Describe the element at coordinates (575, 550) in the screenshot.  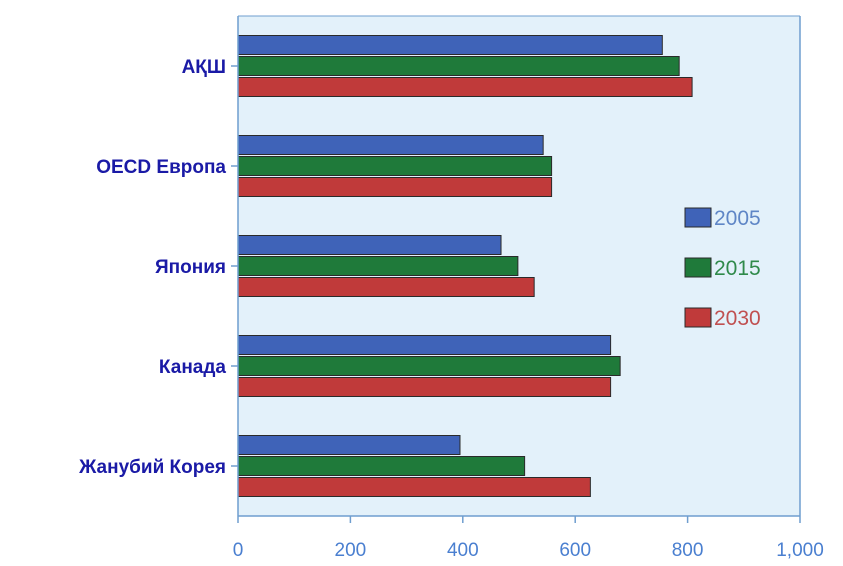
I see `x-tick-label: 600` at that location.